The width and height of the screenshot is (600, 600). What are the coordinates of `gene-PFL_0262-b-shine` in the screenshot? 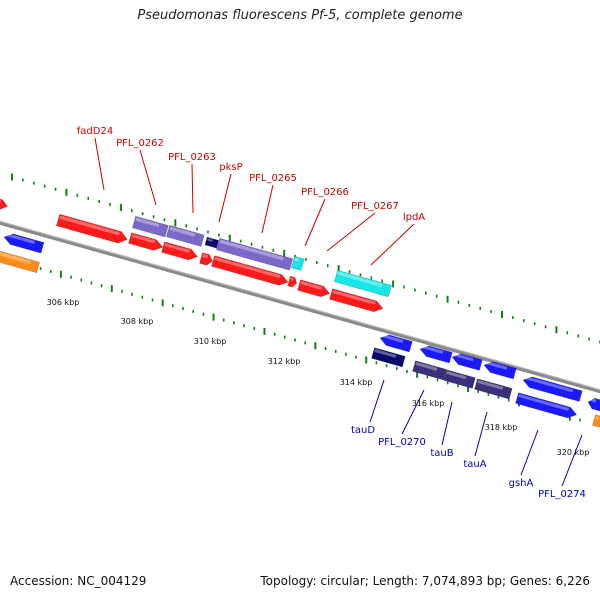 It's located at (182, 231).